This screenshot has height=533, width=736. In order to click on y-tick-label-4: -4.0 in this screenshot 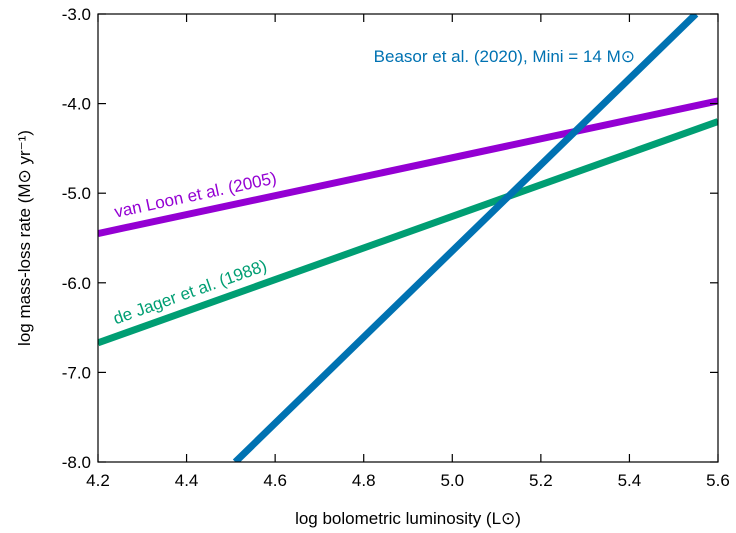, I will do `click(76, 104)`.